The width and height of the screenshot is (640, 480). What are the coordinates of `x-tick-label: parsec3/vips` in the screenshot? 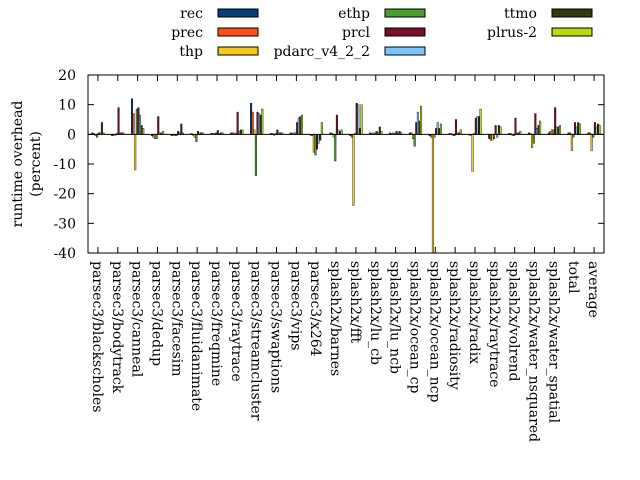 It's located at (295, 305).